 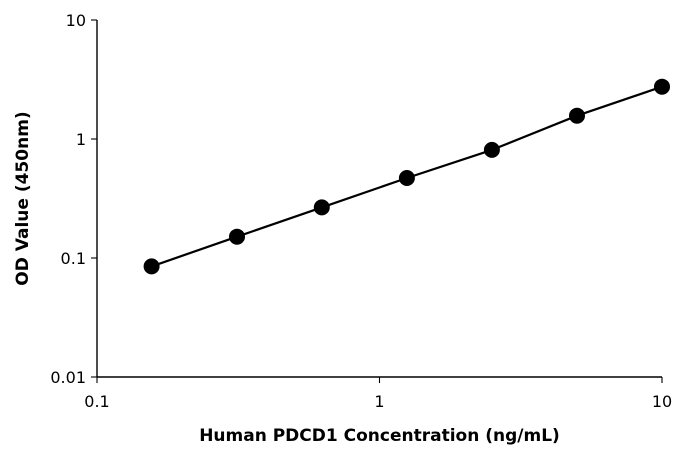 What do you see at coordinates (23, 198) in the screenshot?
I see `y-axis-title: OD Value (450nm)` at bounding box center [23, 198].